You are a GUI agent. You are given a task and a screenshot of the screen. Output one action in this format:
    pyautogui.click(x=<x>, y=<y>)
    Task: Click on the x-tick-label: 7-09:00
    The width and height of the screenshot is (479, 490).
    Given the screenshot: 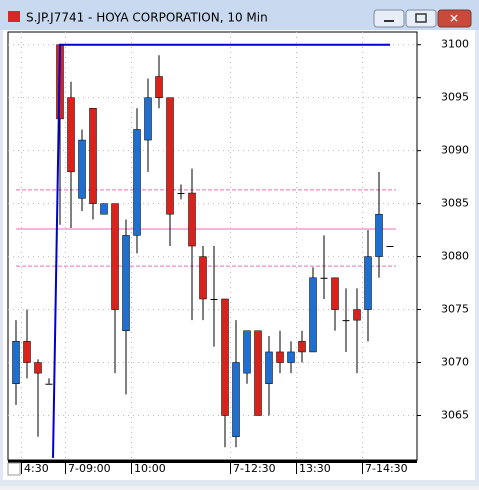 What is the action you would take?
    pyautogui.click(x=89, y=468)
    